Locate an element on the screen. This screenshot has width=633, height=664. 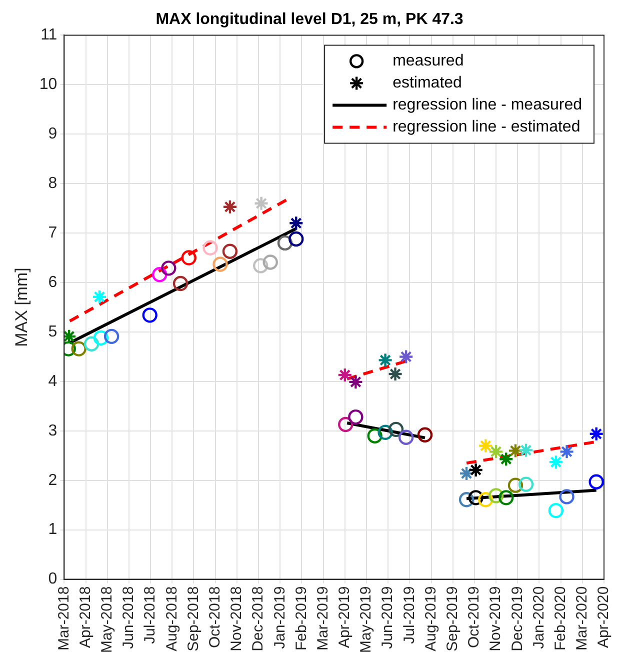
x-tick-label: Mar-2018 is located at coordinates (63, 618).